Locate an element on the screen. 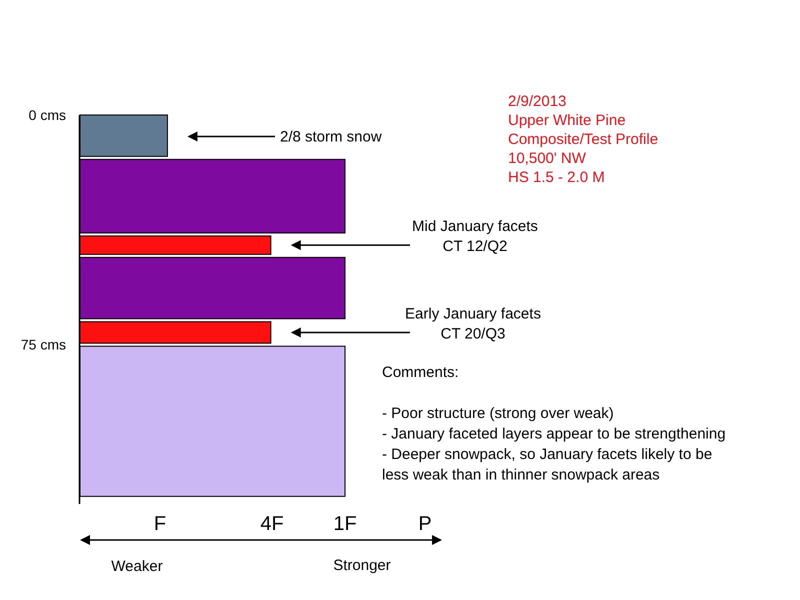  text: F is located at coordinates (160, 524).